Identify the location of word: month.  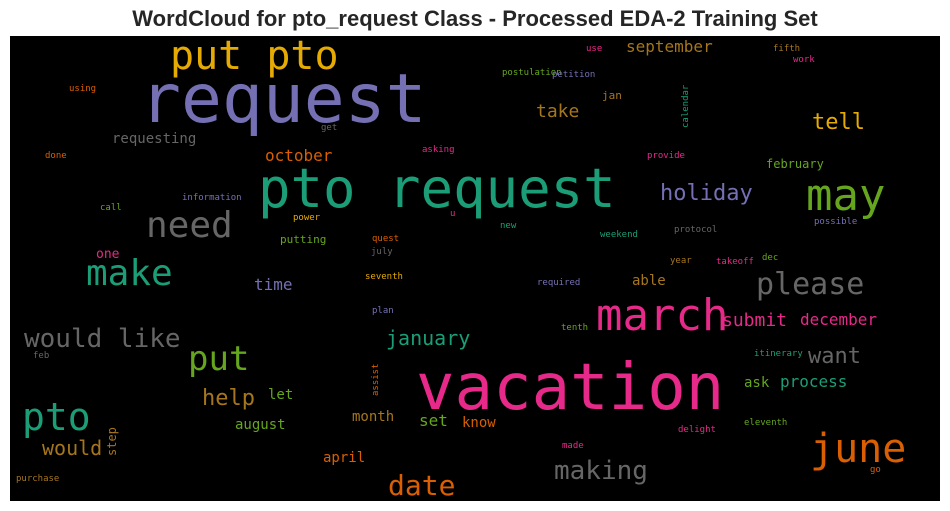
(373, 417).